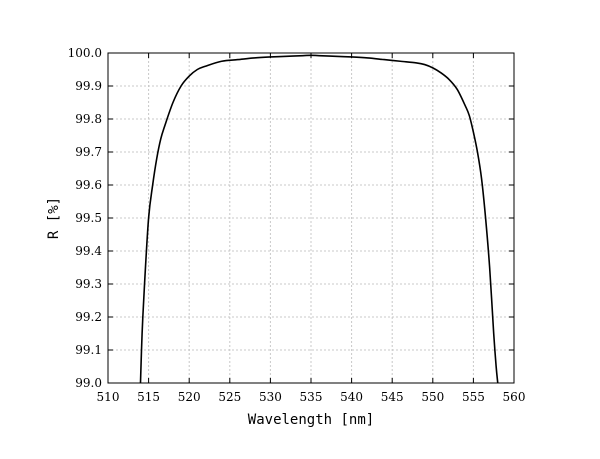 This screenshot has width=600, height=459. I want to click on x-tick-labels: 510 515 520 525 530 535 540 545 550 555 560, so click(311, 397).